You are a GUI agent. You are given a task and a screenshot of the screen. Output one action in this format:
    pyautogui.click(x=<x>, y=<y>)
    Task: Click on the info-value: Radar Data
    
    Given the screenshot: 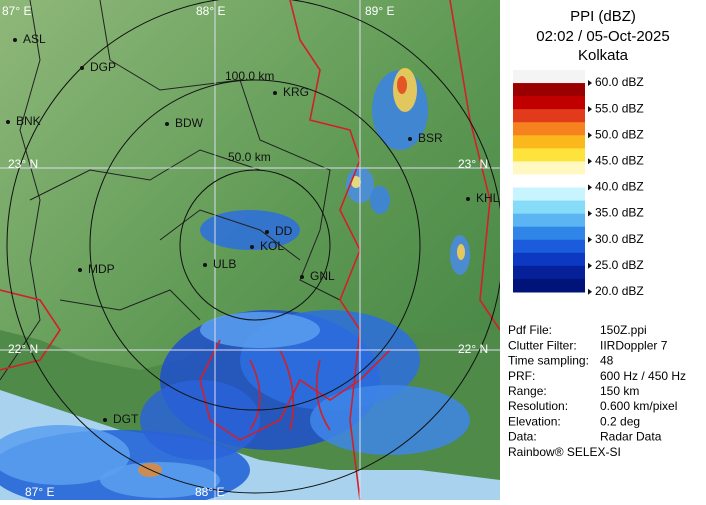 What is the action you would take?
    pyautogui.click(x=631, y=437)
    